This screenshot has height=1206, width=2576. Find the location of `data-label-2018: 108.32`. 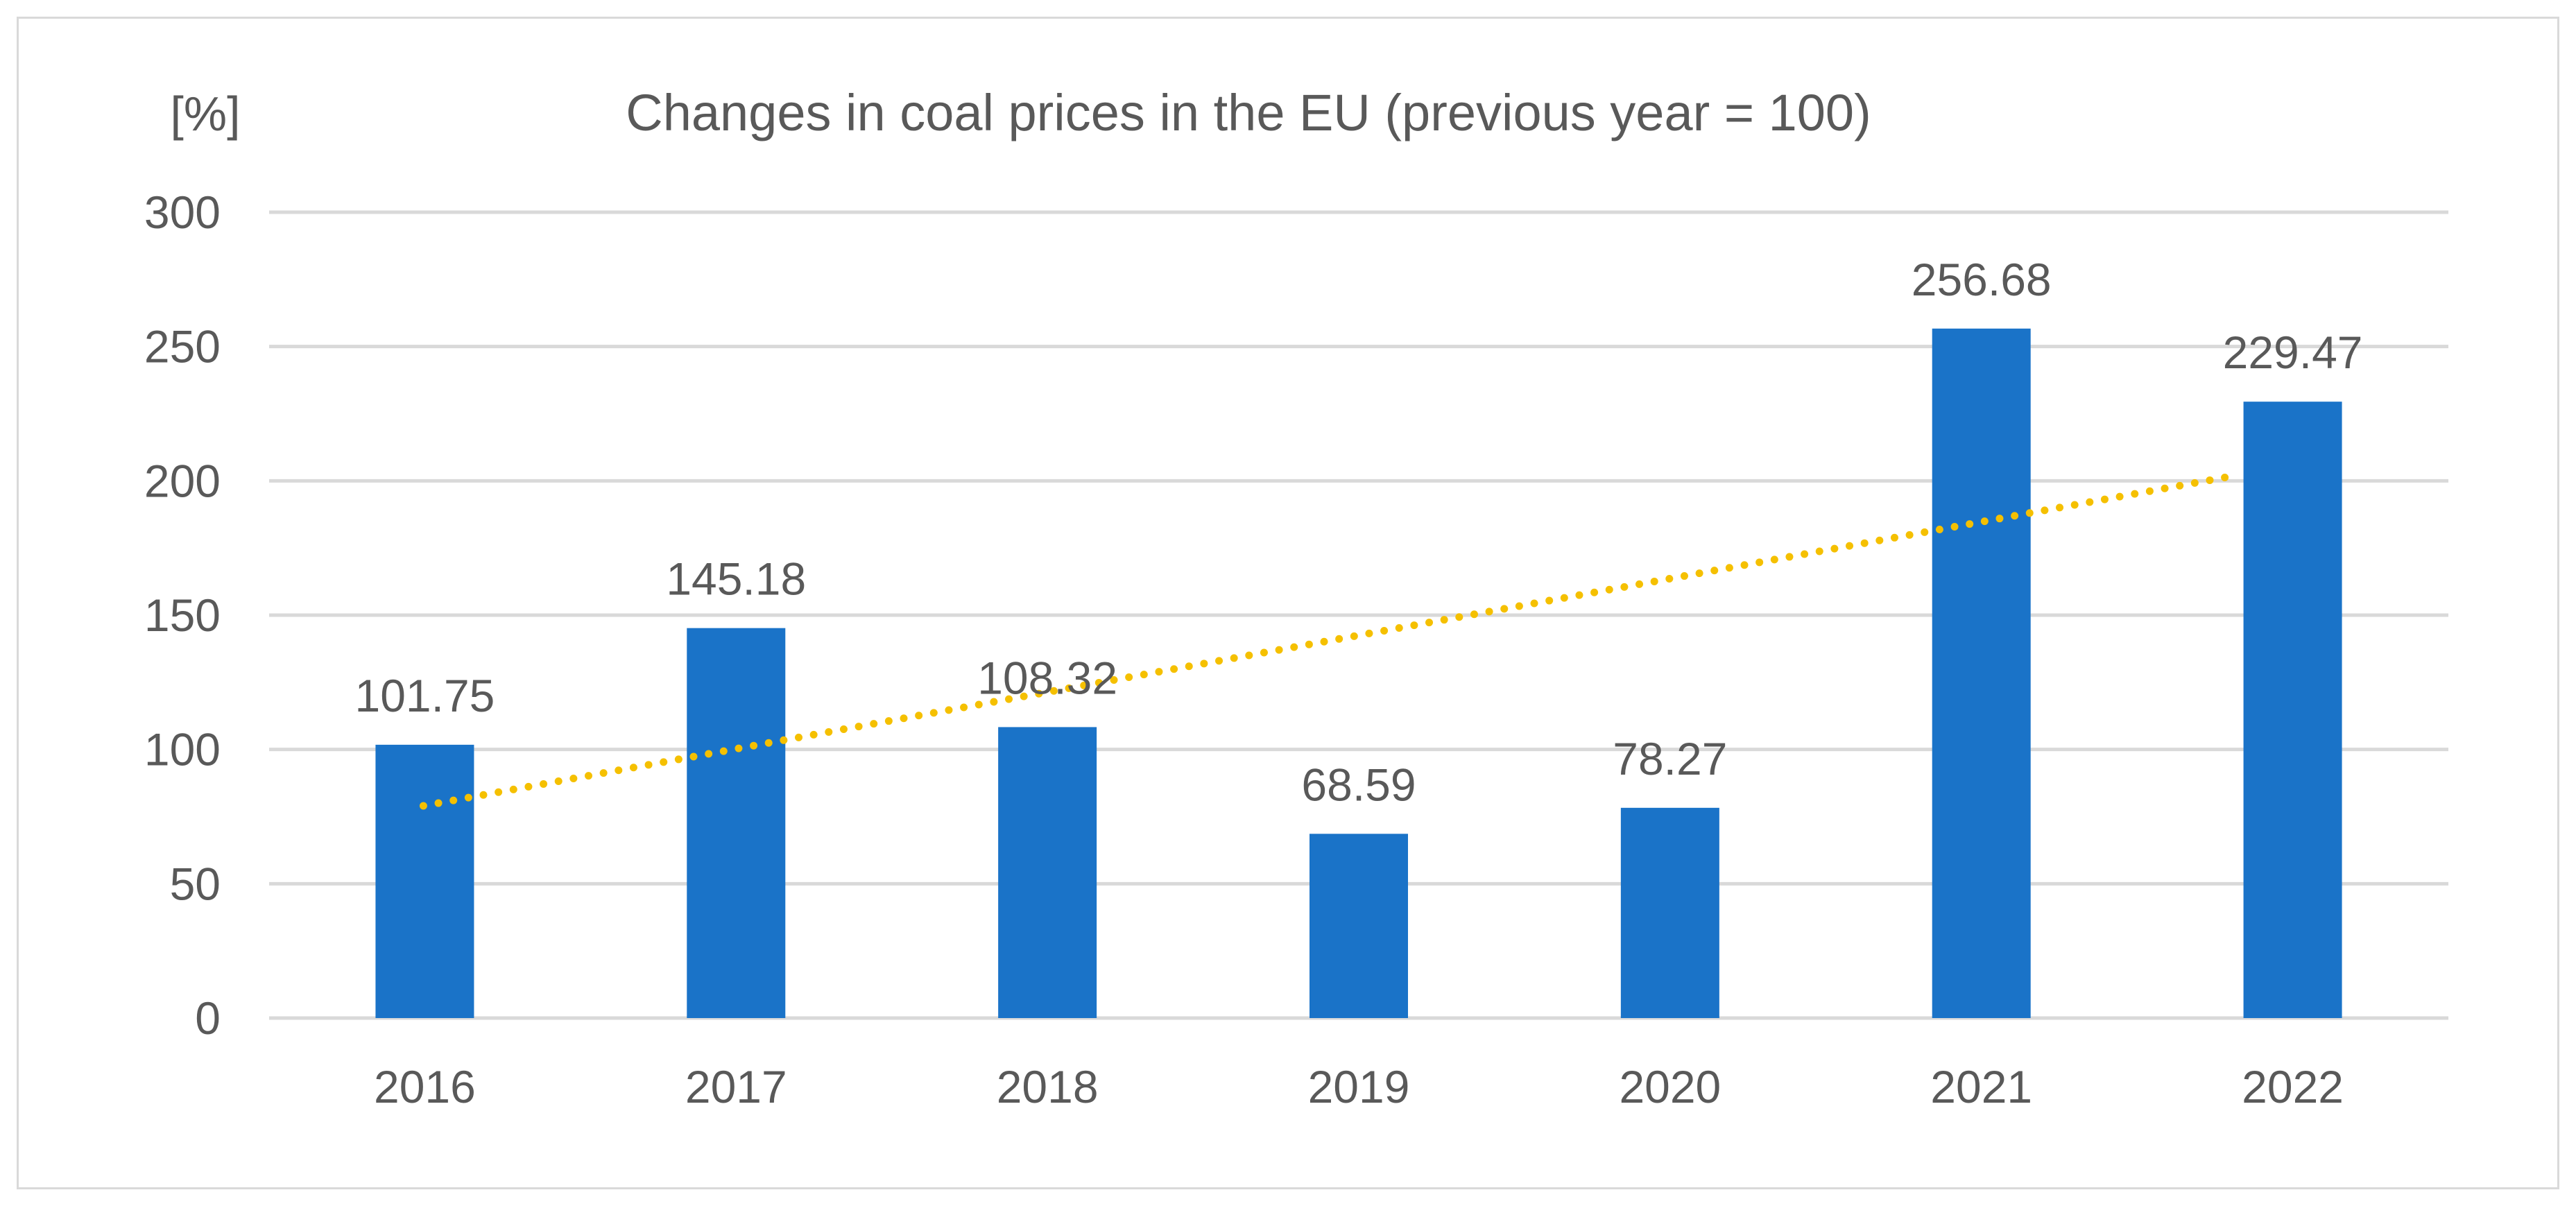

data-label-2018: 108.32 is located at coordinates (1047, 677).